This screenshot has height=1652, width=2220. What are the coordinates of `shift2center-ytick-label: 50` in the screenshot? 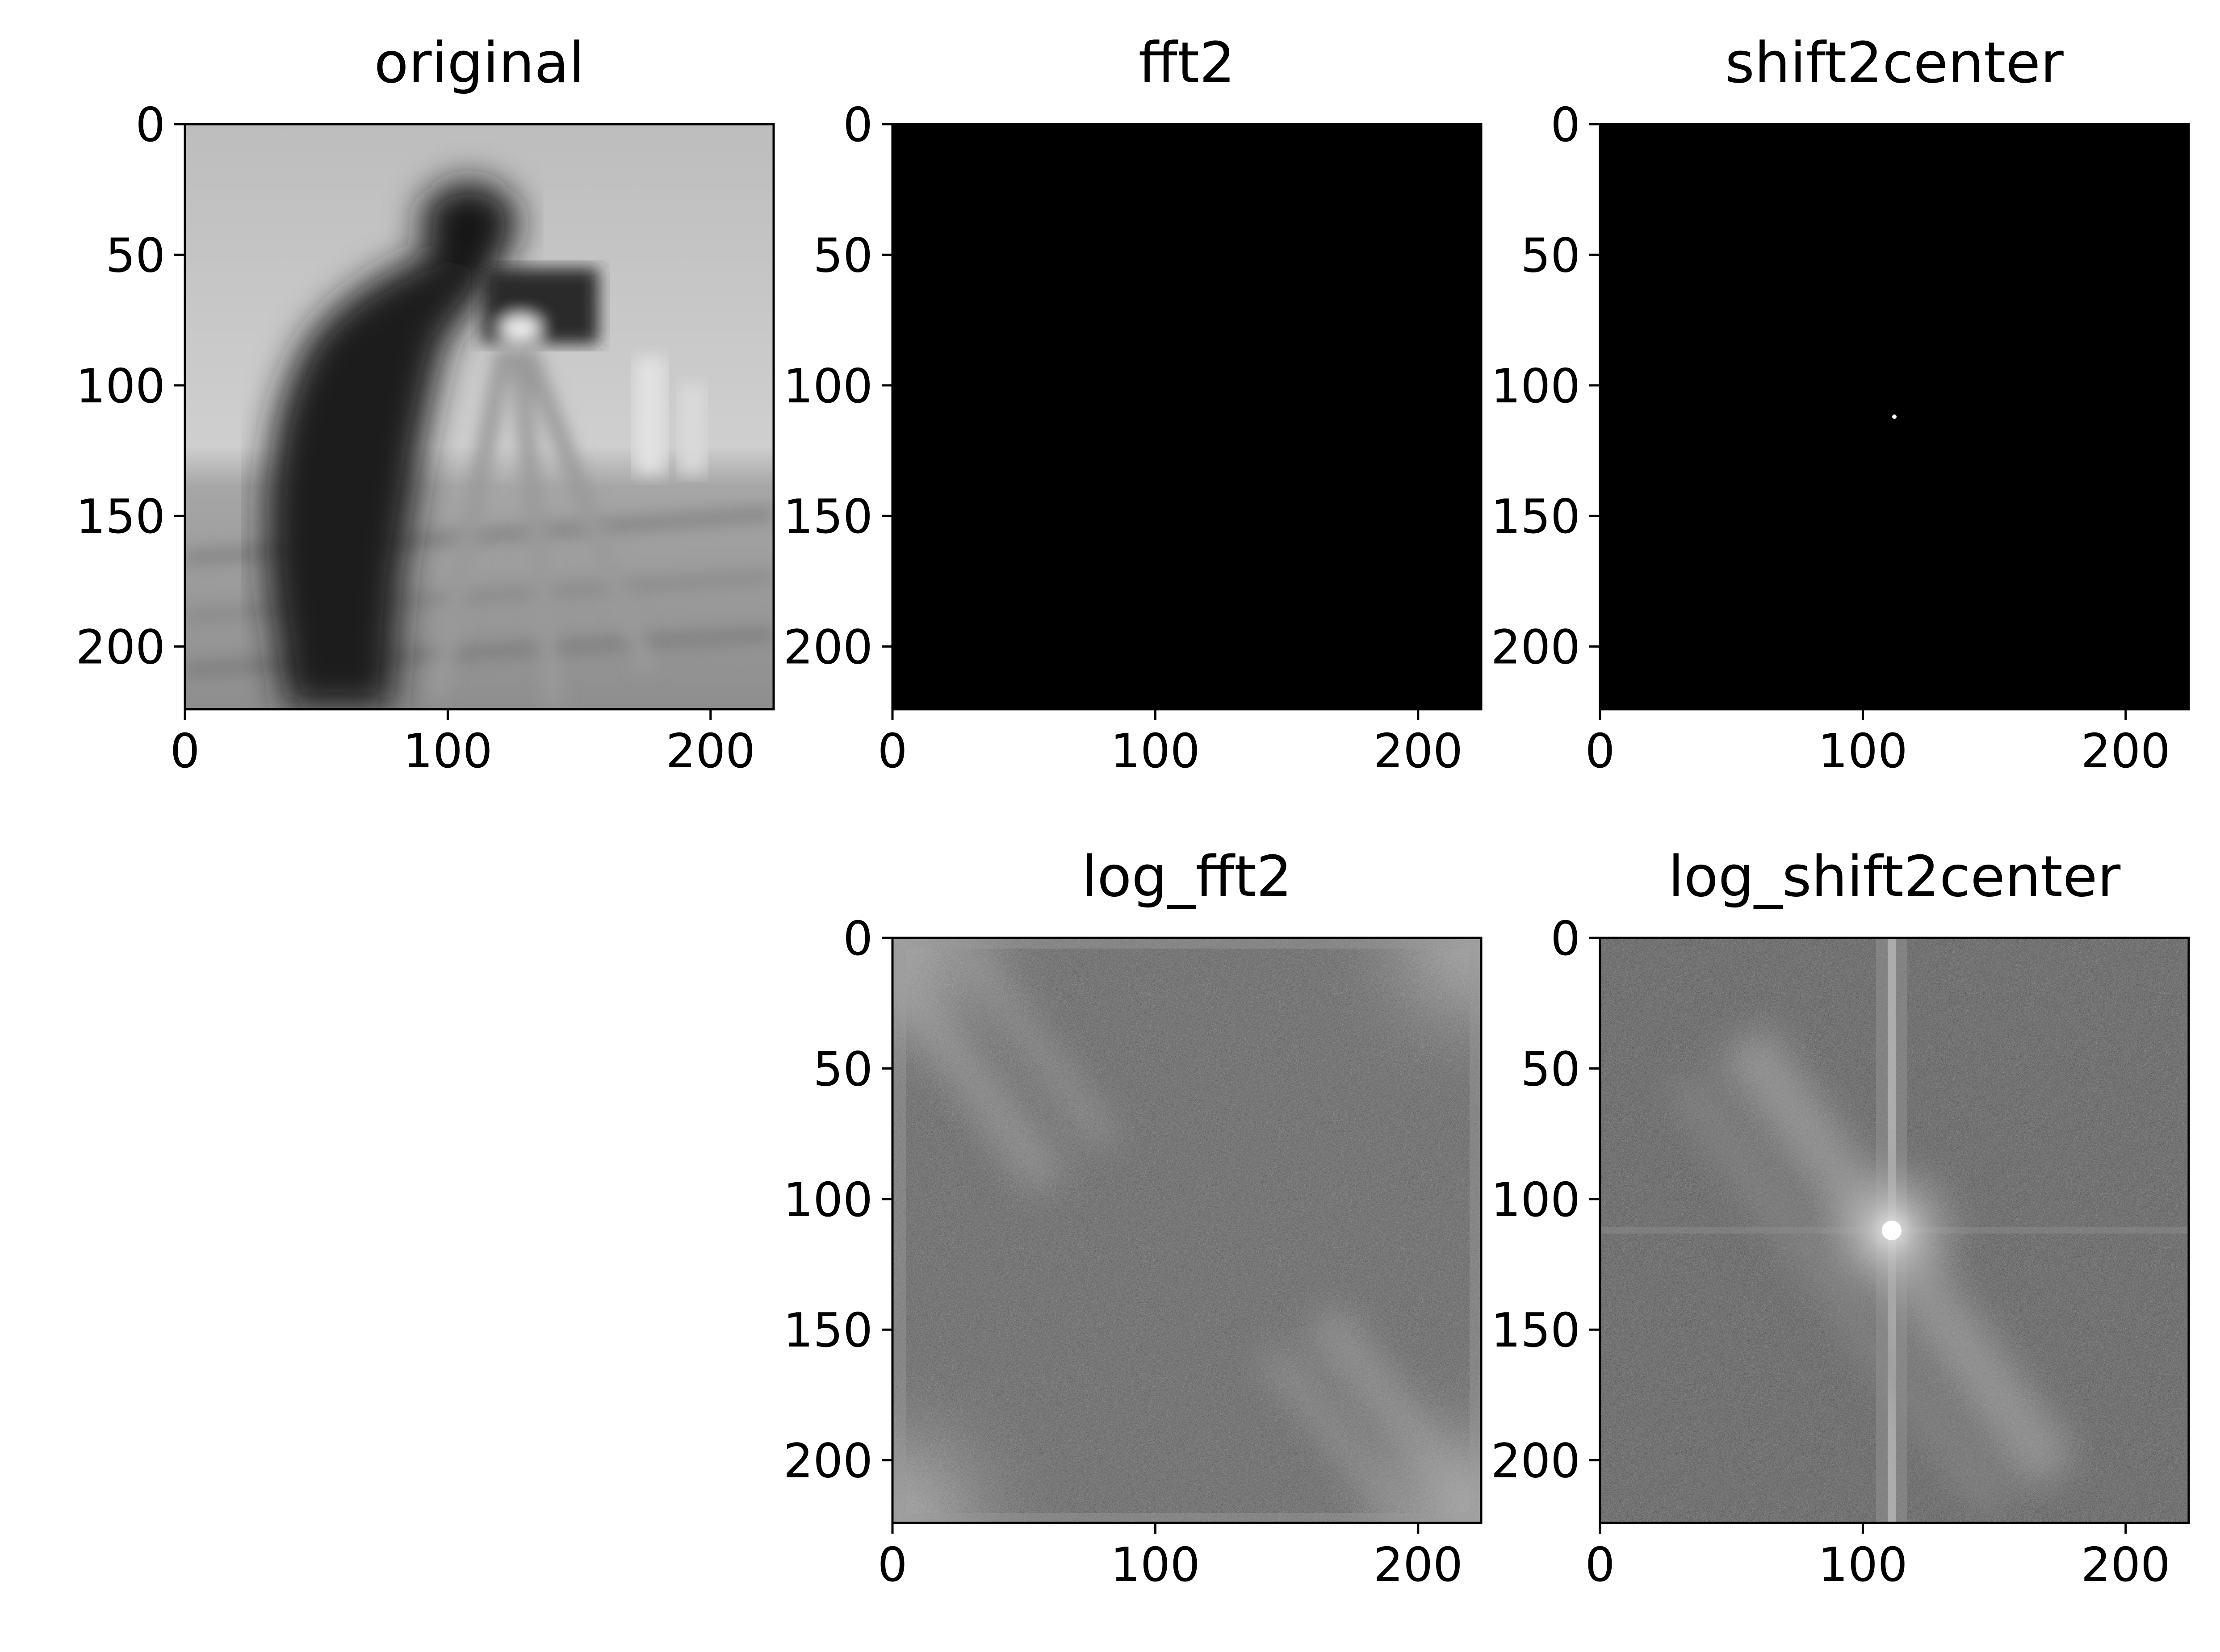 It's located at (1550, 256).